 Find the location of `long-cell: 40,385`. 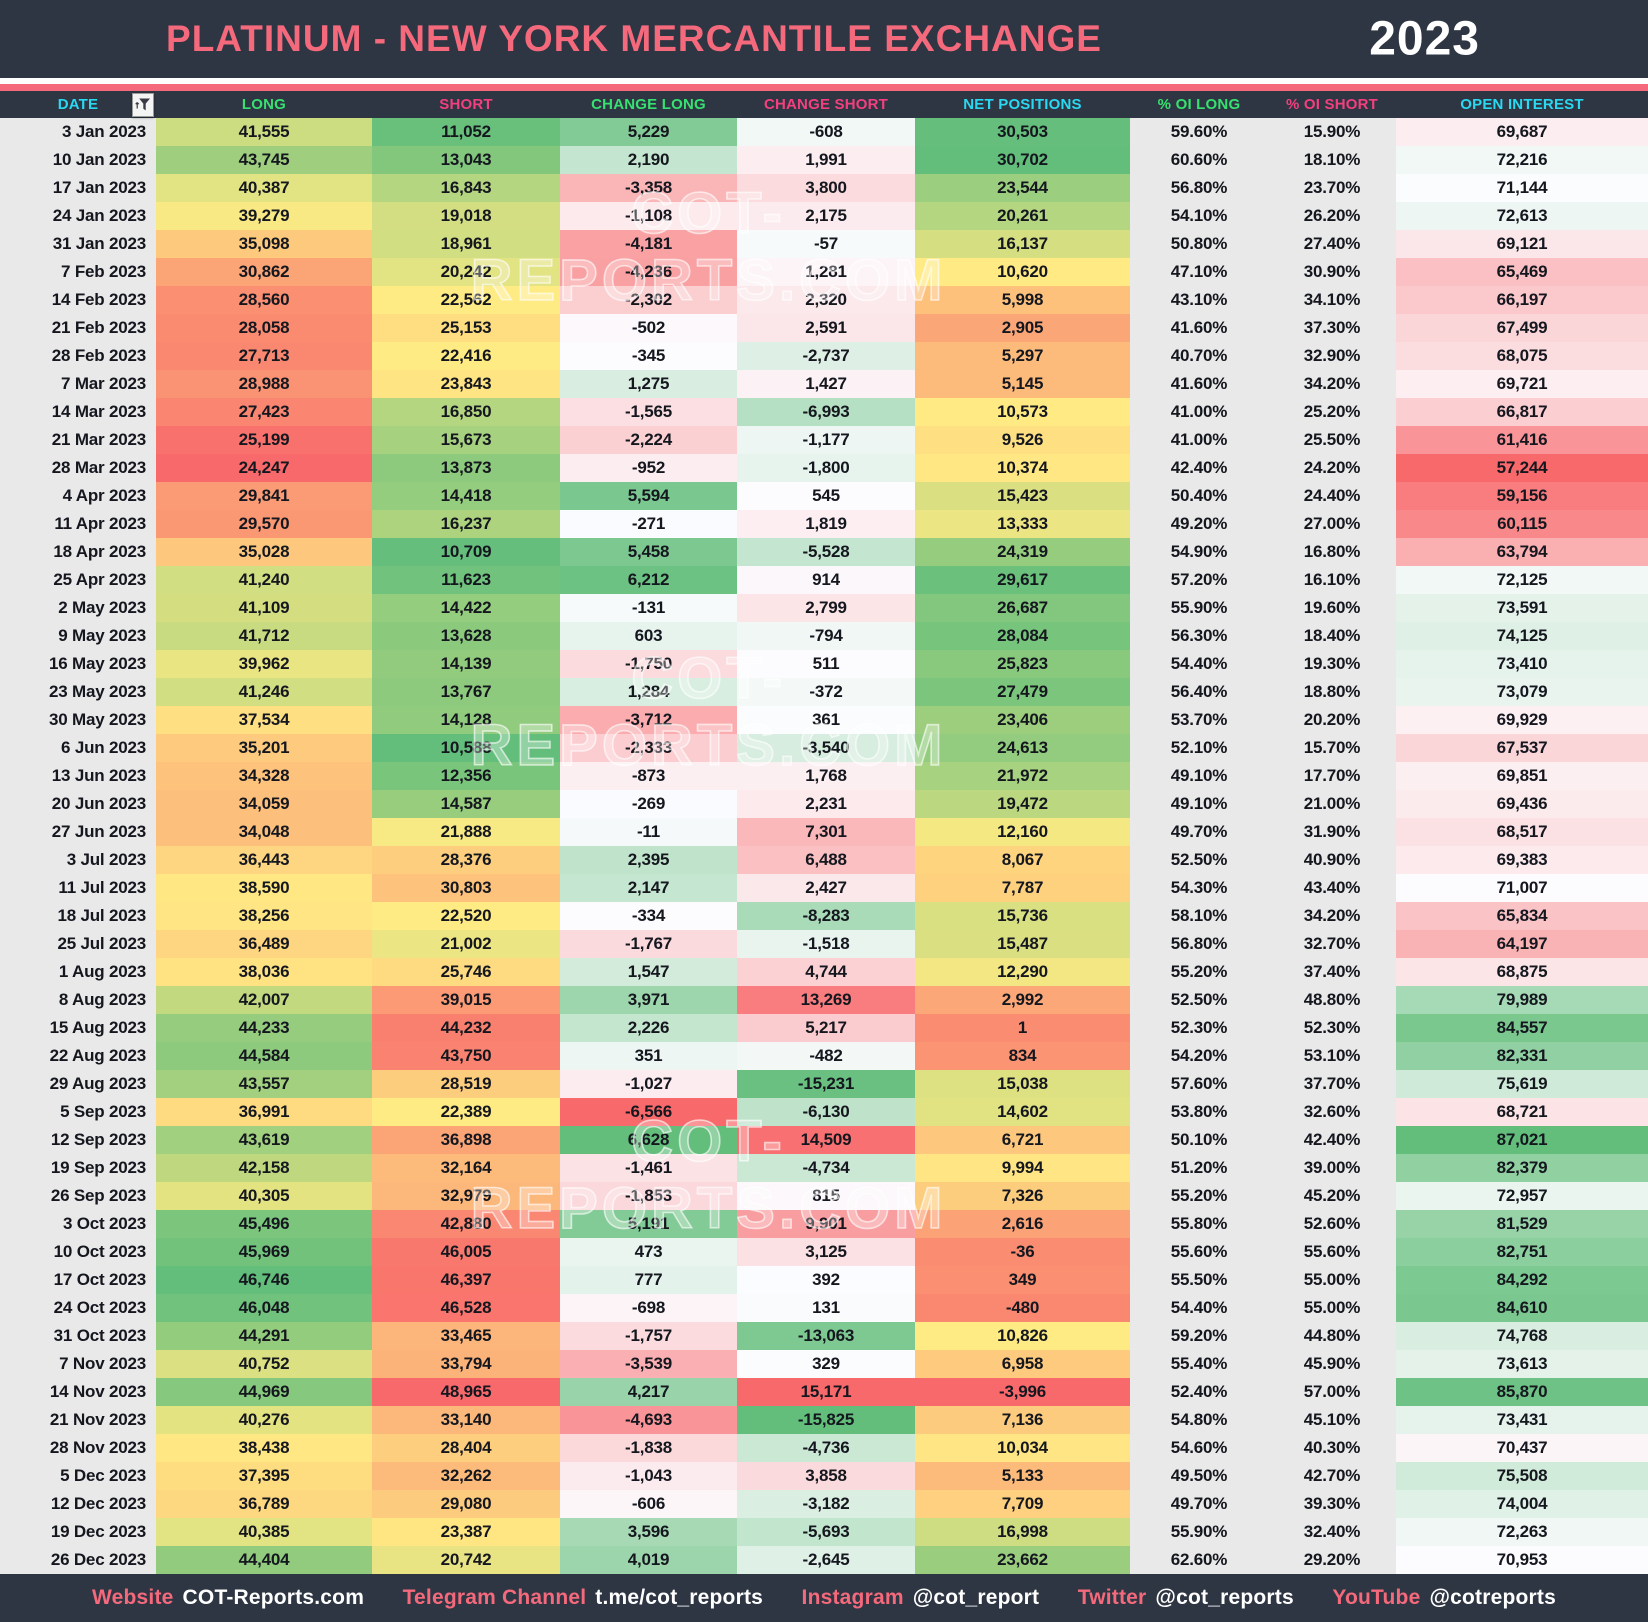

long-cell: 40,385 is located at coordinates (264, 1532).